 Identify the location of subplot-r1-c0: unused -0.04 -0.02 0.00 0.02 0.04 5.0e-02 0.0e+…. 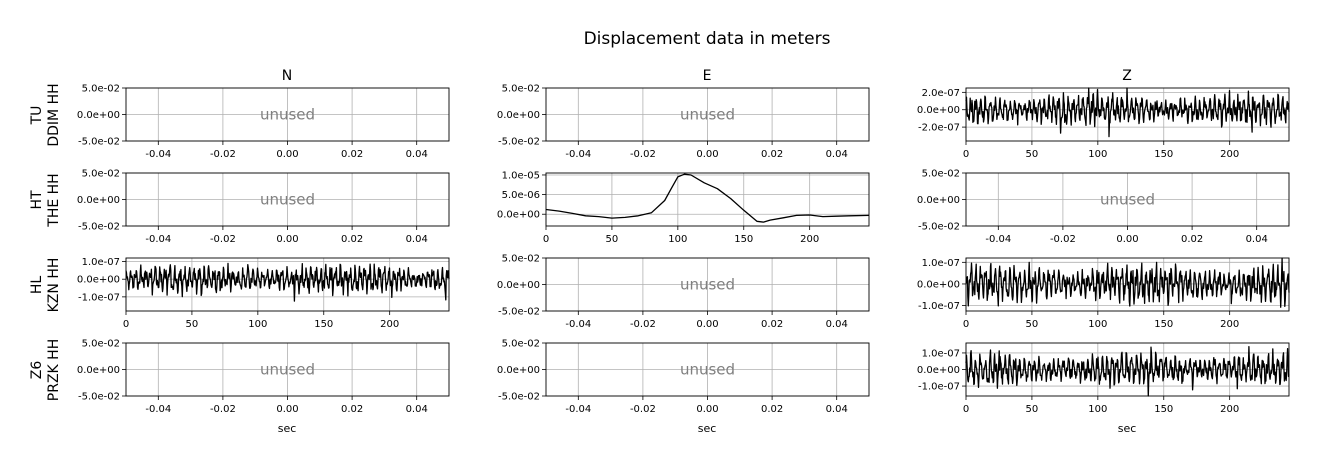
(263, 207).